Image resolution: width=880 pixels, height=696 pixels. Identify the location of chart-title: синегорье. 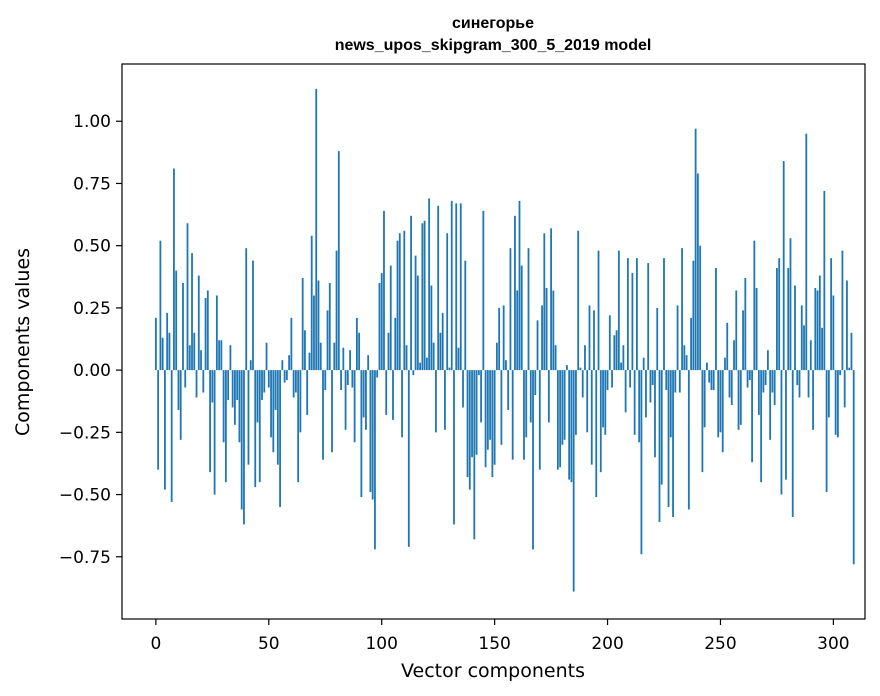
(493, 23).